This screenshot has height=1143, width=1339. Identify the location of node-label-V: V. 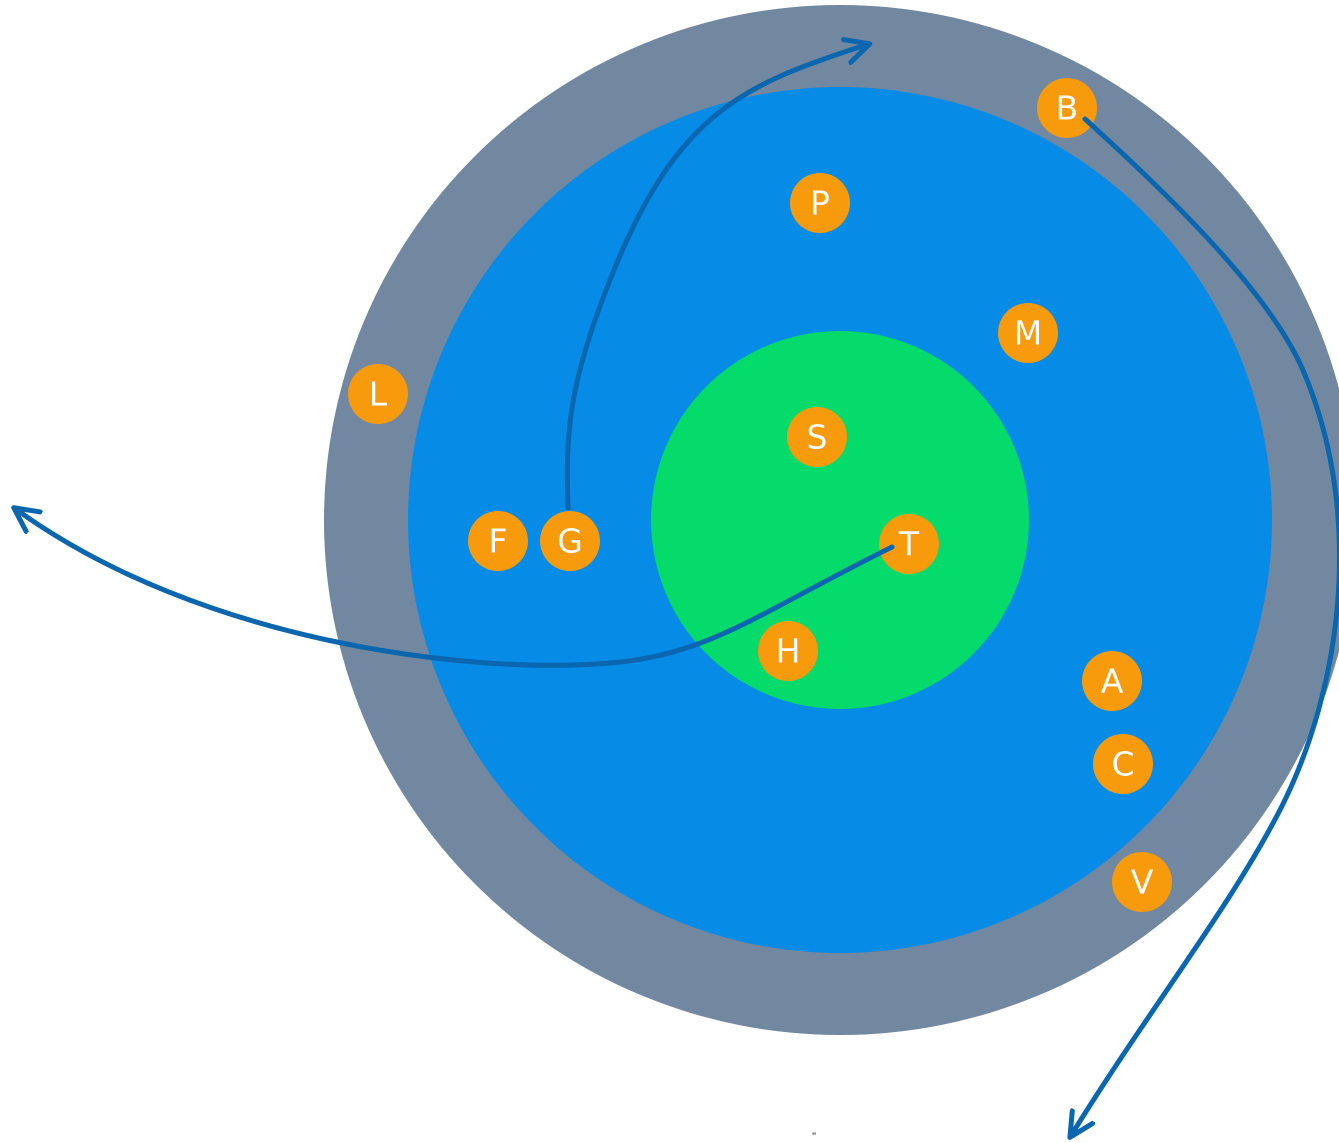
(1142, 882).